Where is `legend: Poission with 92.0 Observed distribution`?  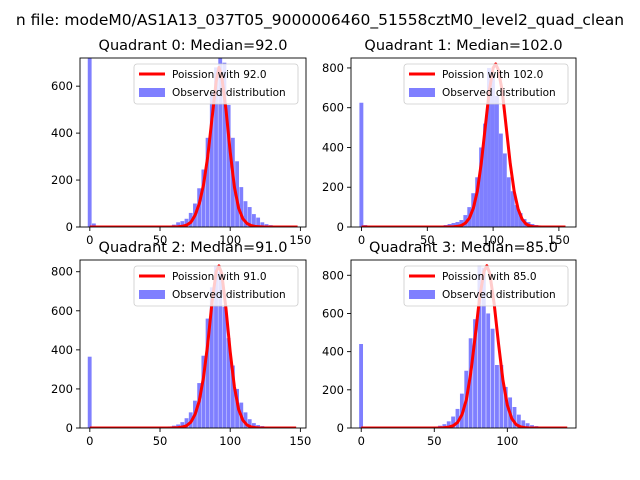 legend: Poission with 92.0 Observed distribution is located at coordinates (216, 84).